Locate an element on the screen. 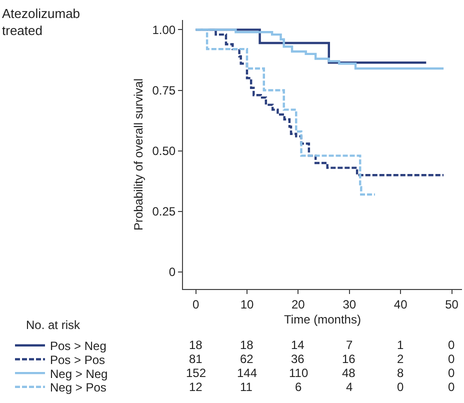 The image size is (464, 403). text: 81 is located at coordinates (196, 359).